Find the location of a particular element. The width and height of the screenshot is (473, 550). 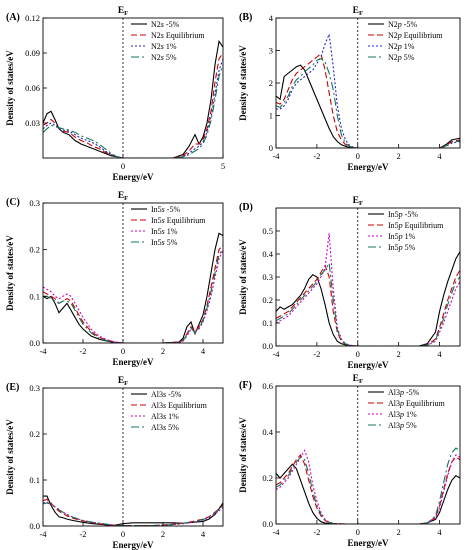

legend-entry: In5p -5% is located at coordinates (403, 214).